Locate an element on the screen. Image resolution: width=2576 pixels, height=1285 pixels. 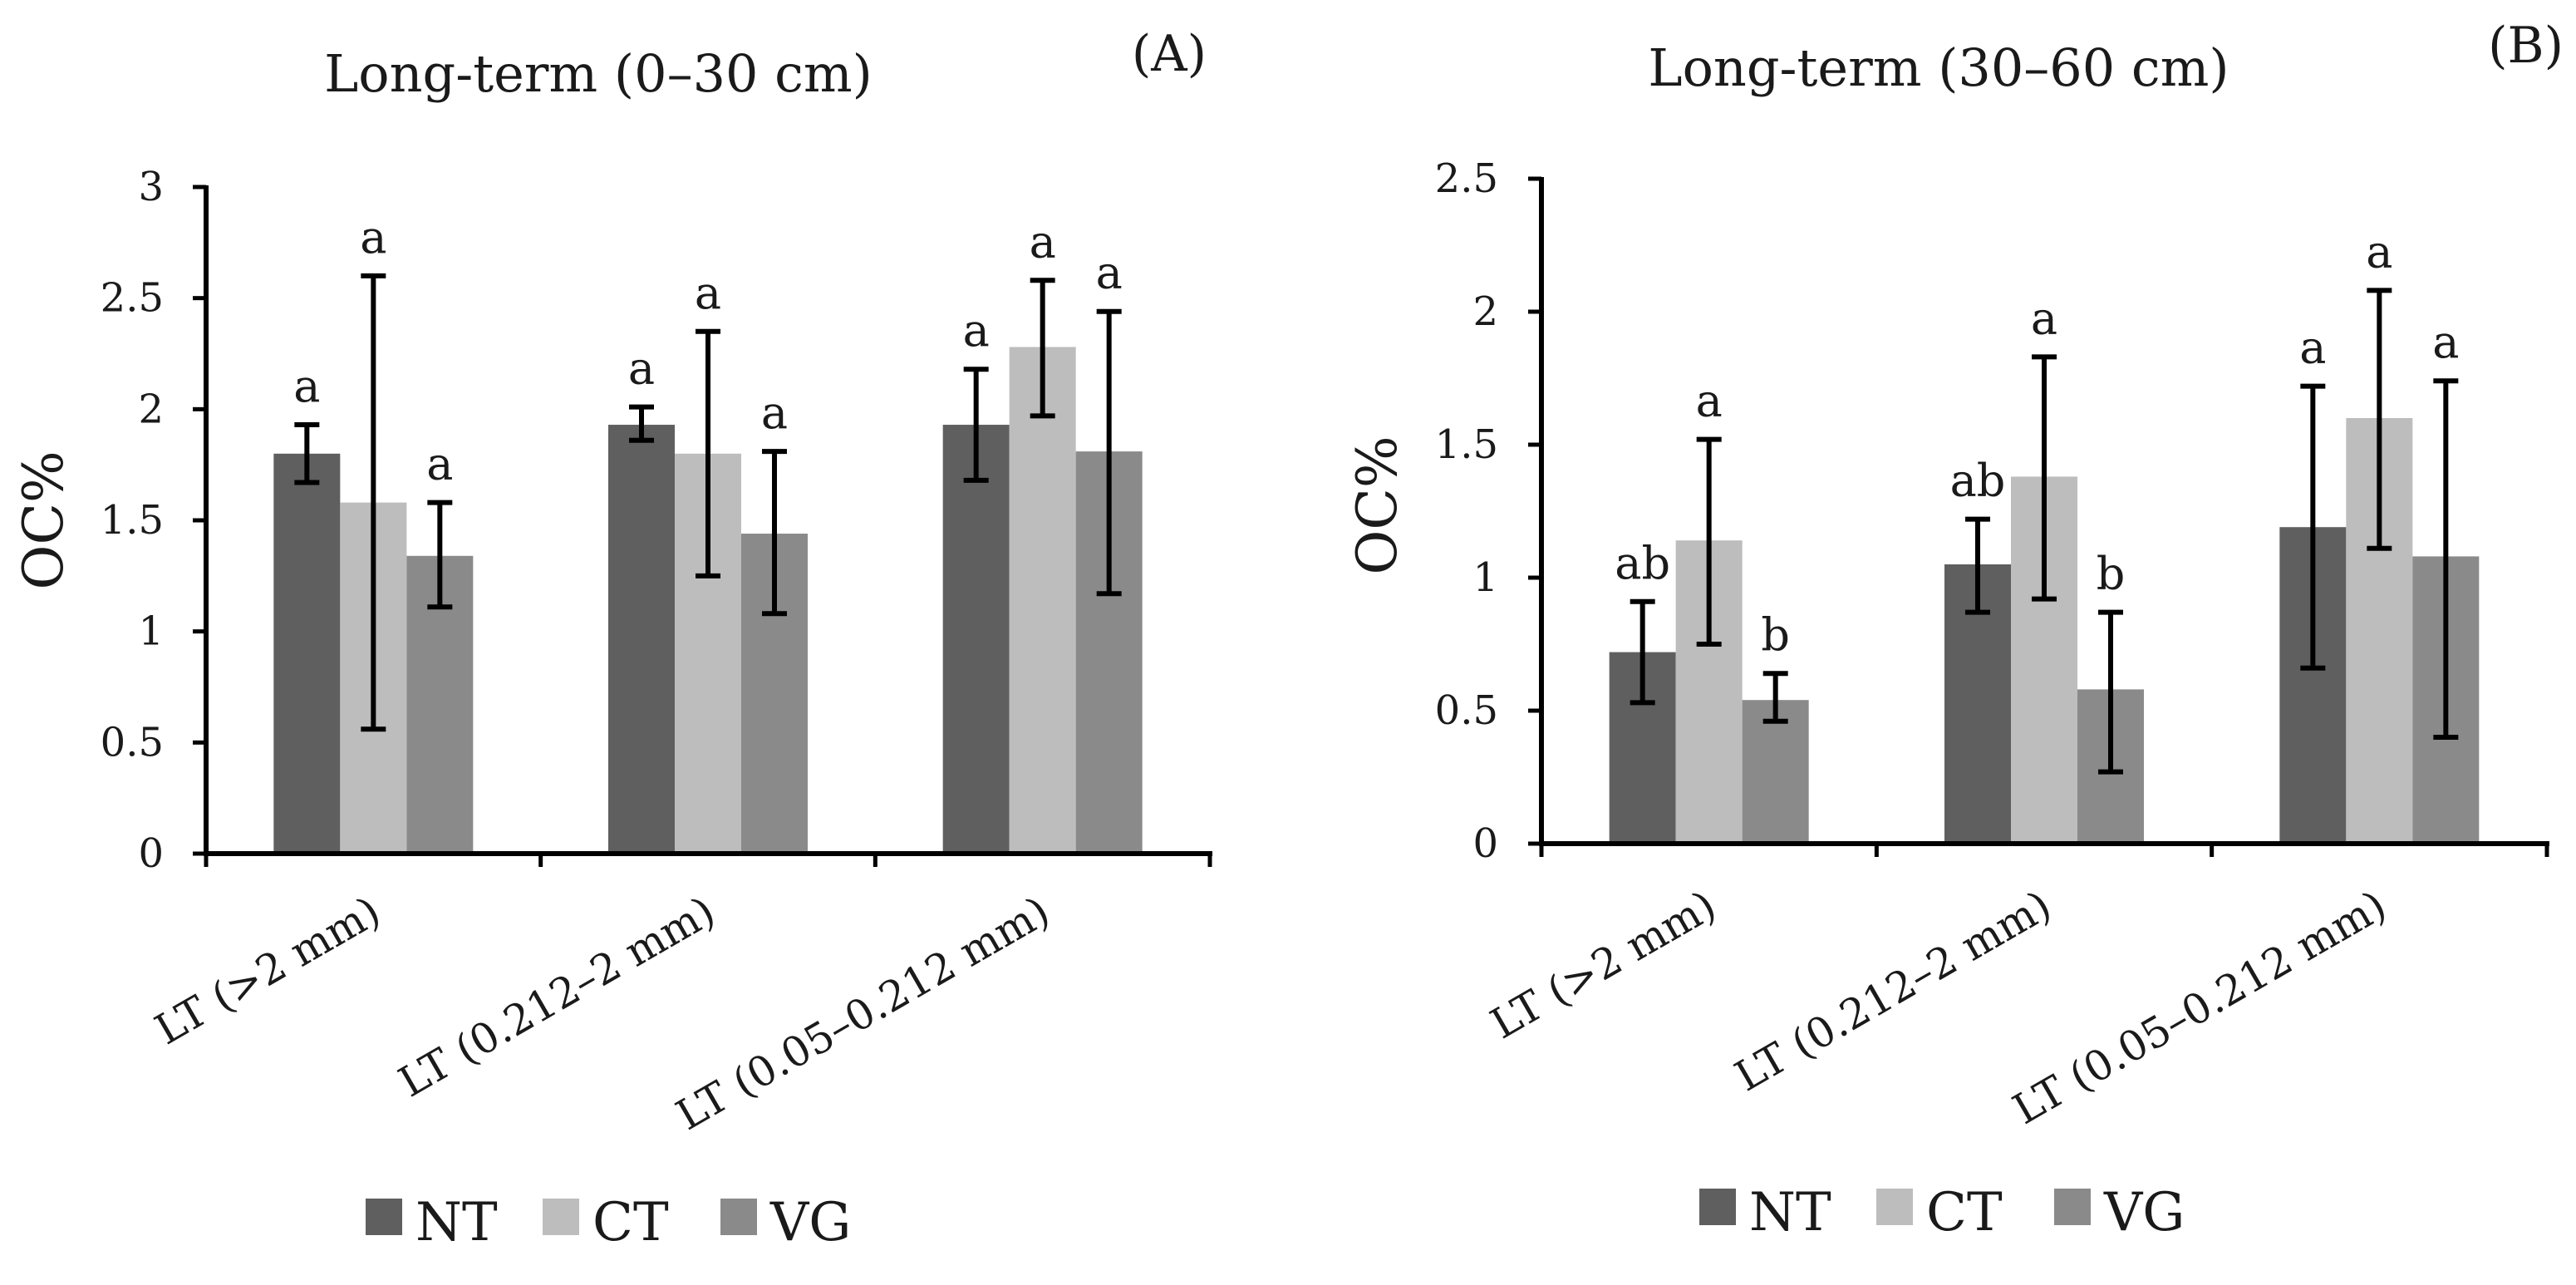
y-tick-label: 3 is located at coordinates (151, 187).